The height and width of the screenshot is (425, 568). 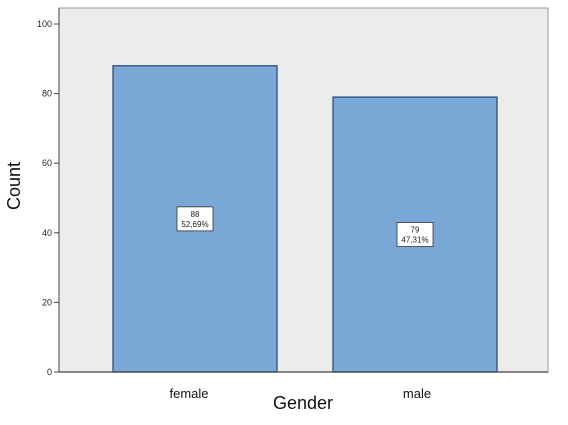 I want to click on x-axis-title: Gender, so click(x=303, y=403).